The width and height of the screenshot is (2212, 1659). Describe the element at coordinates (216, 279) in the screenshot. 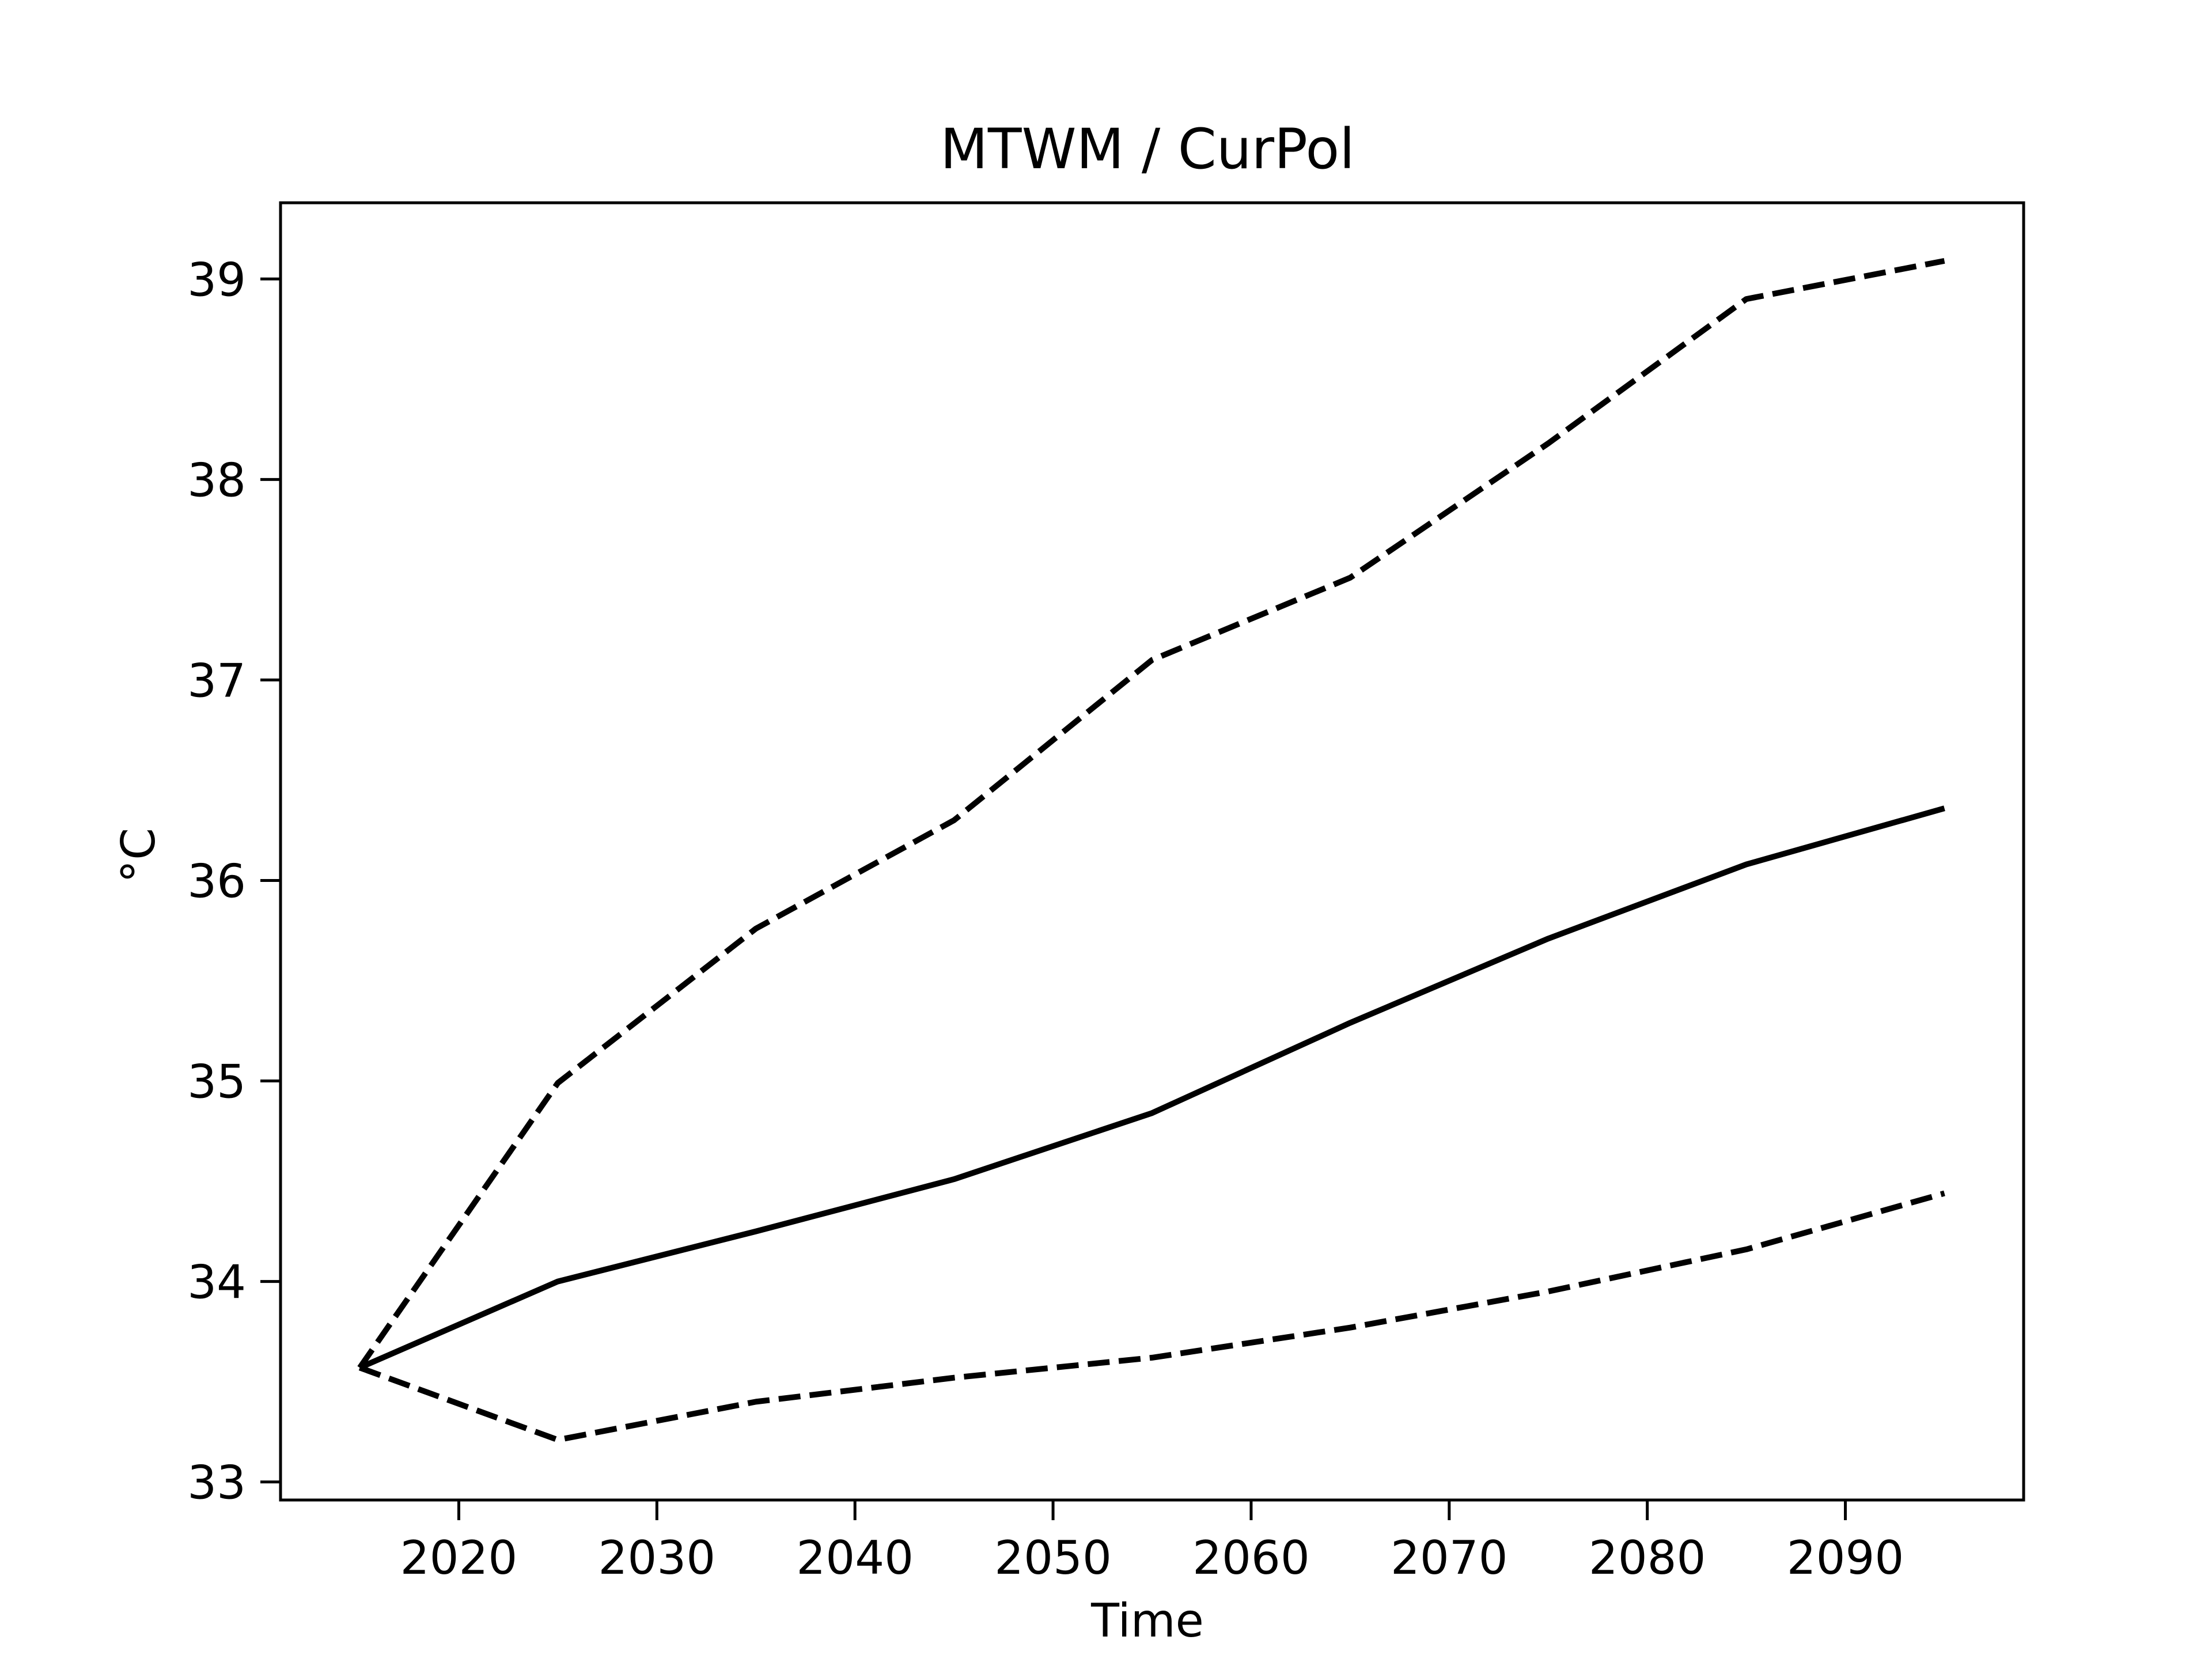

I see `y-tick-label: 39` at that location.